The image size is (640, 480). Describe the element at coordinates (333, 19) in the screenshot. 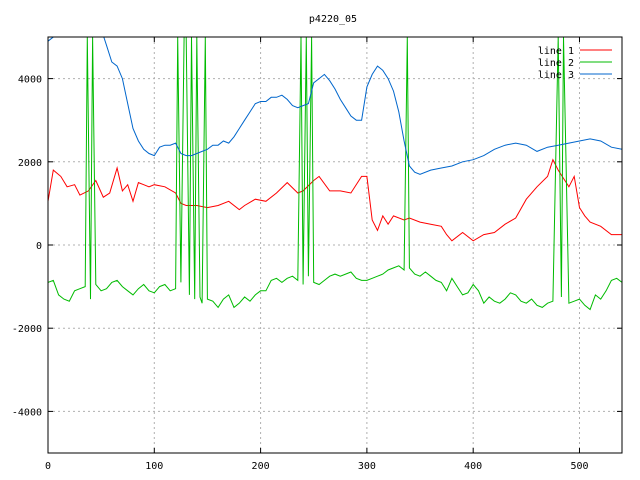

I see `chart-title: p4220_05` at that location.